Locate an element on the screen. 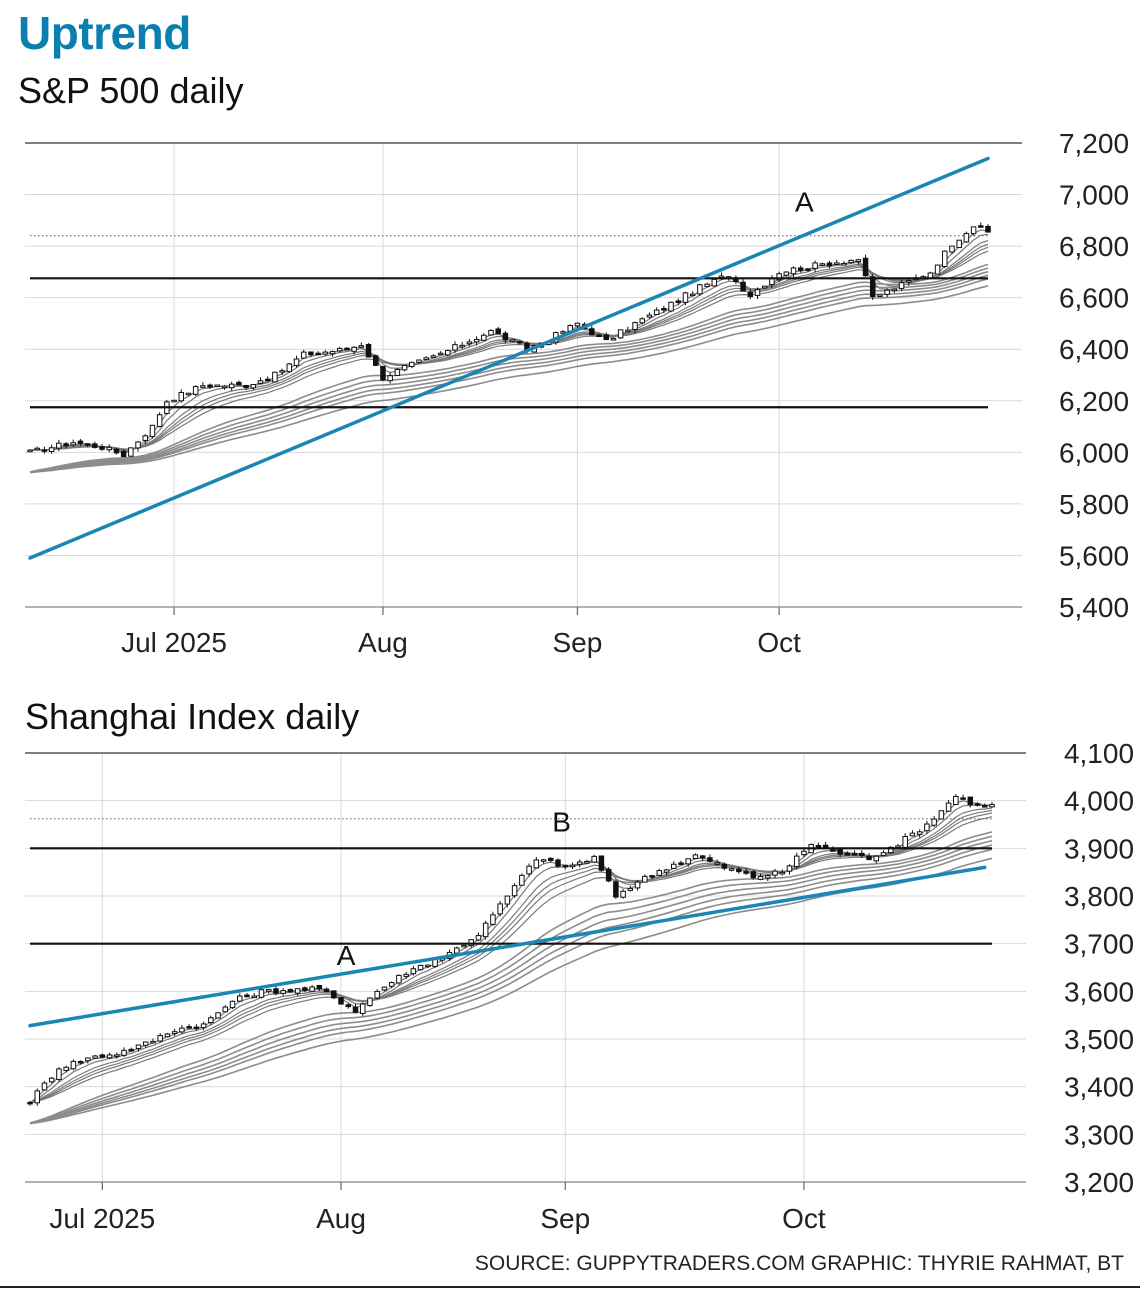 The image size is (1140, 1290). x-tick-label: Jul 2025 is located at coordinates (102, 1218).